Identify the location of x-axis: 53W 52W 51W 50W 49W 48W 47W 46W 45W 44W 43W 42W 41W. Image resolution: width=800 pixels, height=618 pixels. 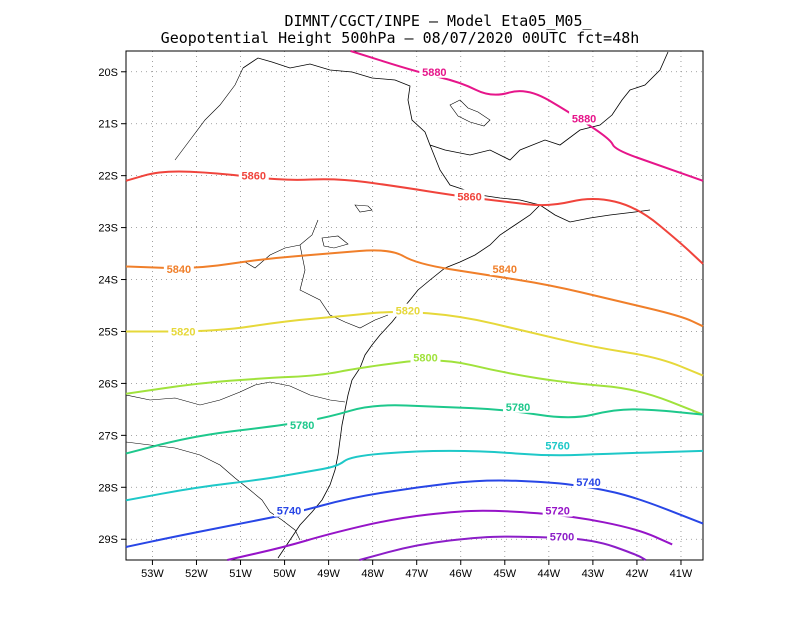
(417, 570).